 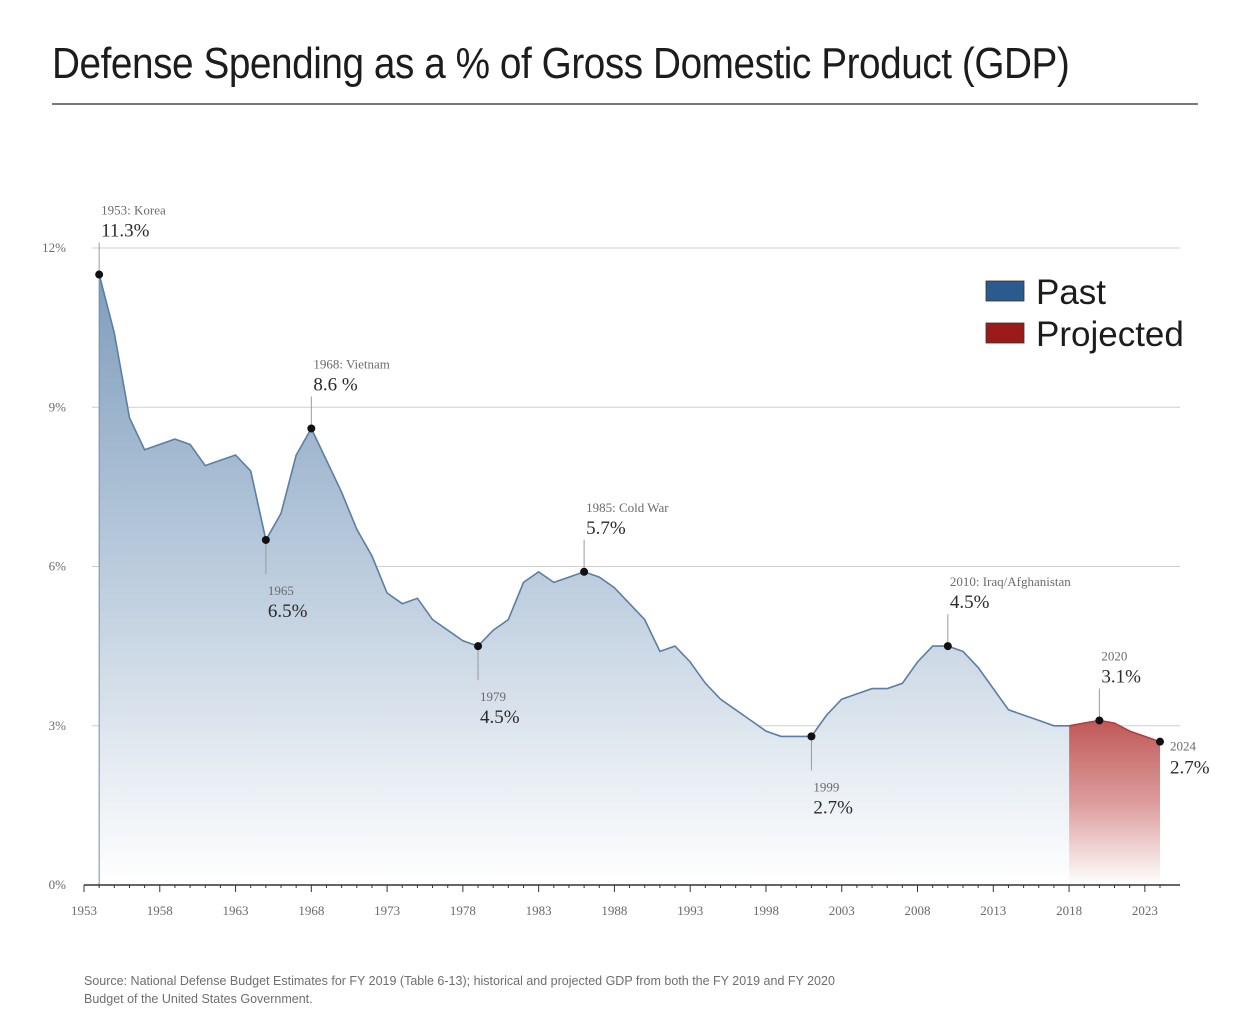 I want to click on annotation-label: 1965, so click(x=281, y=590).